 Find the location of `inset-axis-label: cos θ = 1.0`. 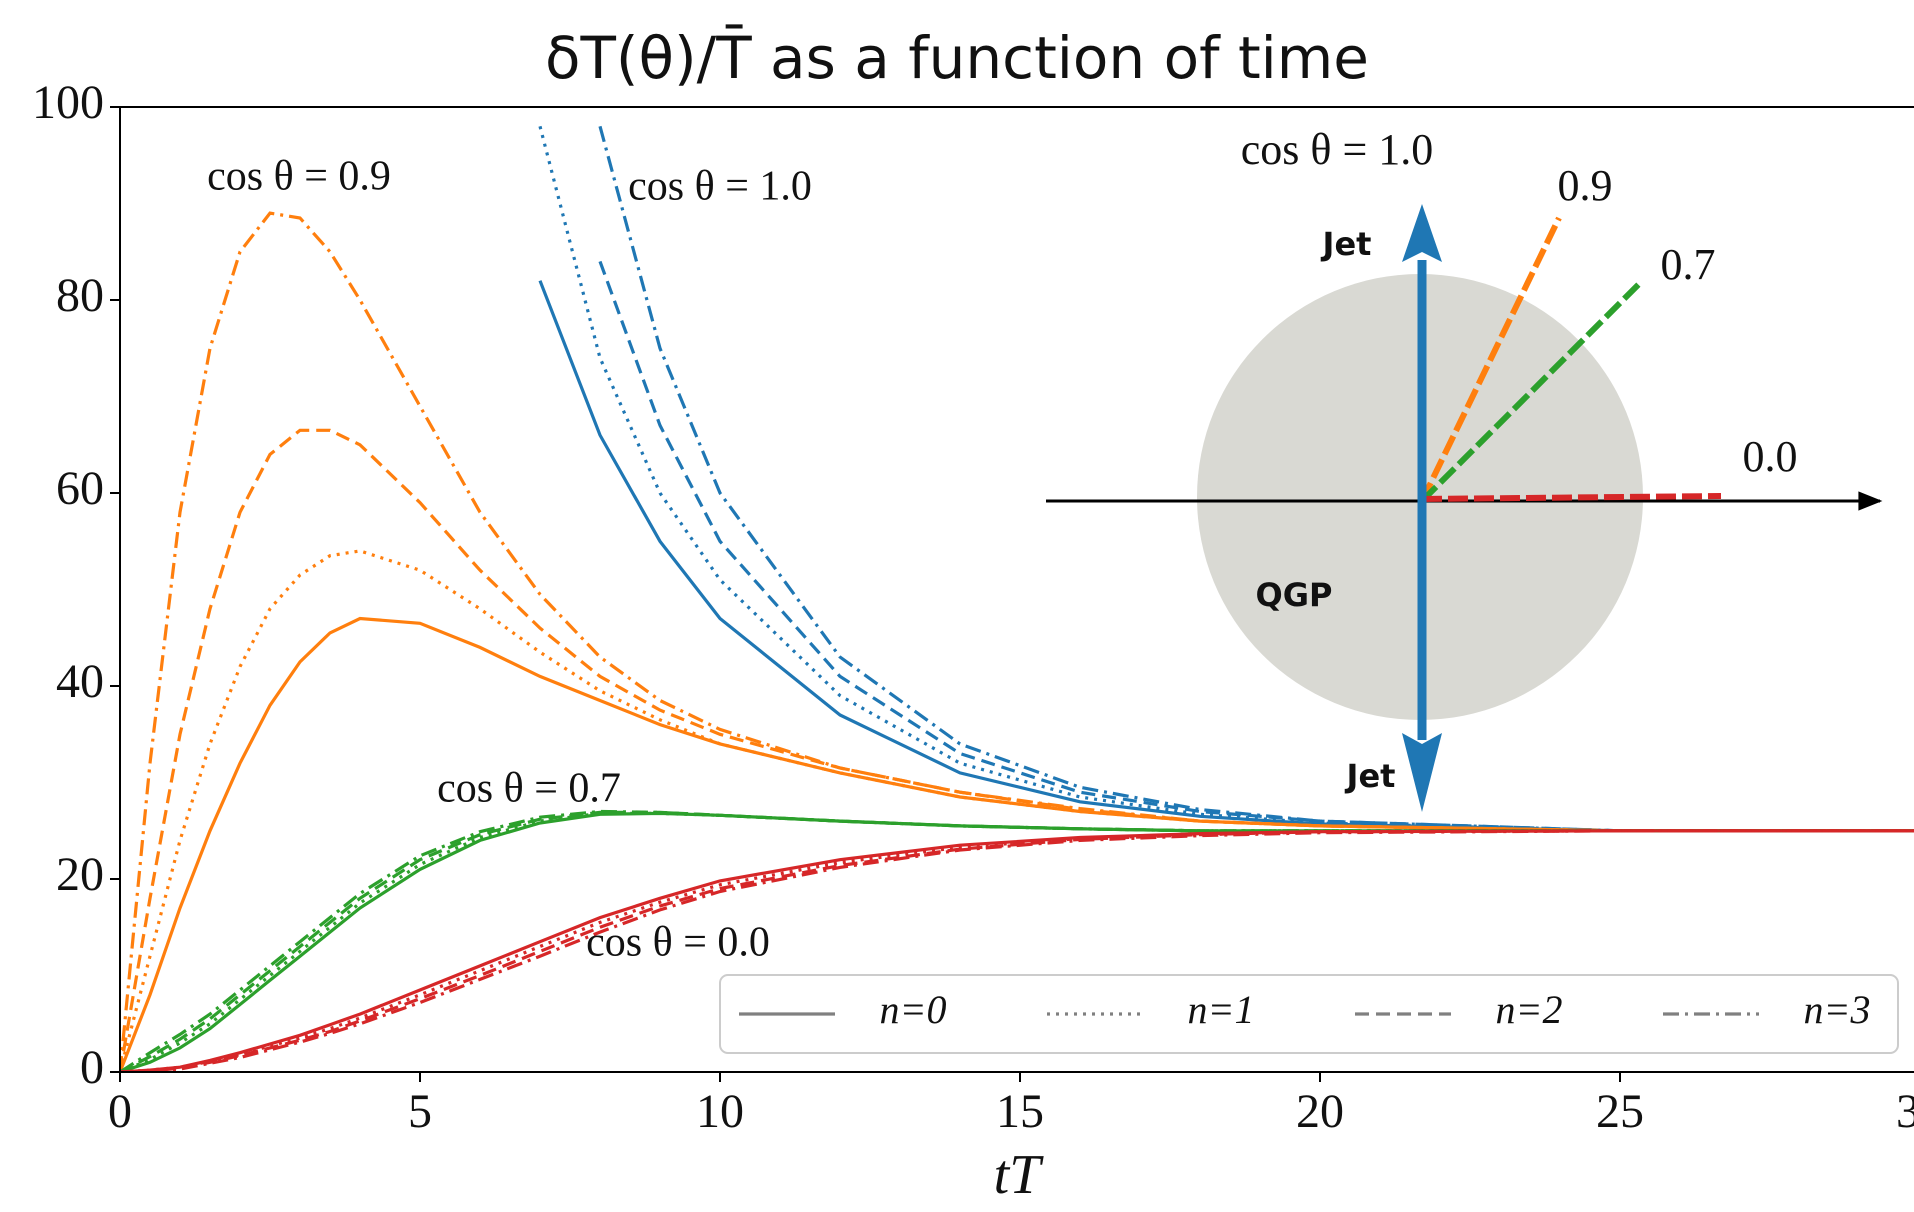

inset-axis-label: cos θ = 1.0 is located at coordinates (1337, 149).